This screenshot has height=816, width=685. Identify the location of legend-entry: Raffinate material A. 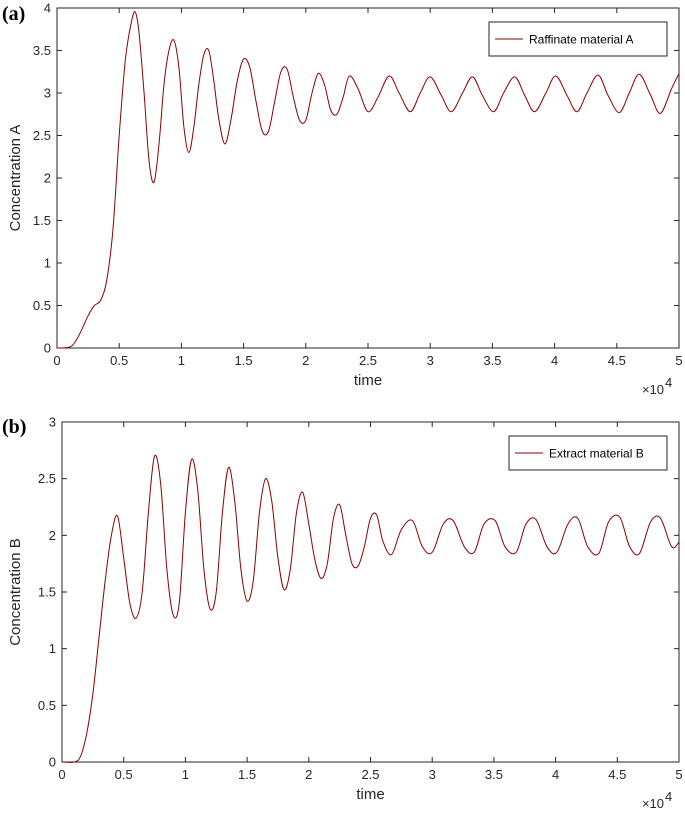
(581, 40).